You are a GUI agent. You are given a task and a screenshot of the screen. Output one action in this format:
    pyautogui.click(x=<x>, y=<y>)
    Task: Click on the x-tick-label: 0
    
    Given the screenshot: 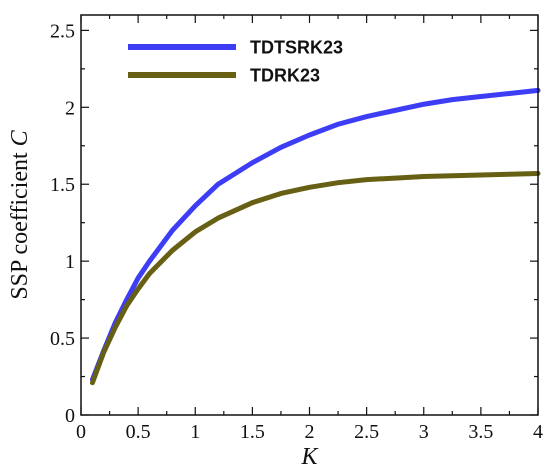 What is the action you would take?
    pyautogui.click(x=81, y=432)
    